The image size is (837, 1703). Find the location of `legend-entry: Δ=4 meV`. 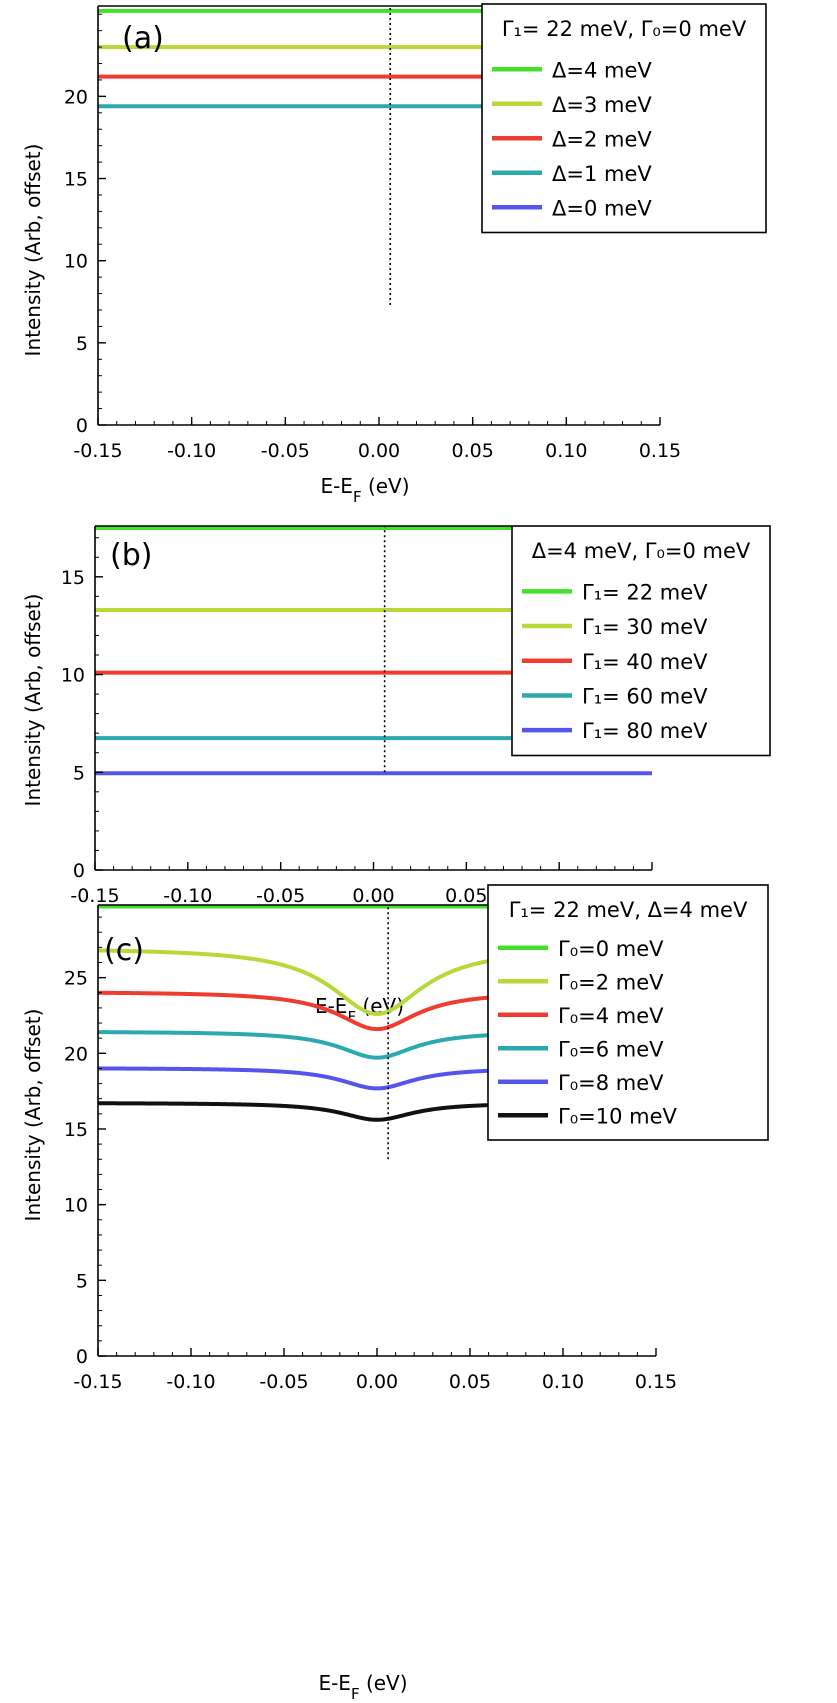

legend-entry: Δ=4 meV is located at coordinates (602, 70).